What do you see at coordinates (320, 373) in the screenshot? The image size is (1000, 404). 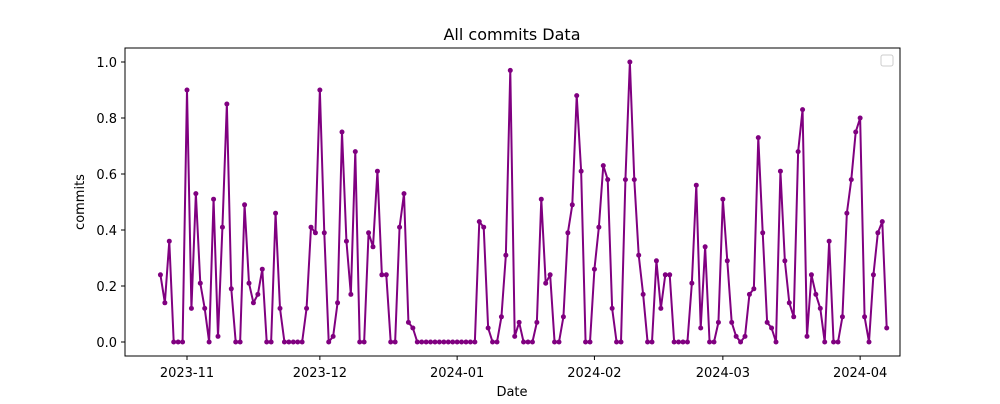 I see `x-tick-label: 2023-12` at bounding box center [320, 373].